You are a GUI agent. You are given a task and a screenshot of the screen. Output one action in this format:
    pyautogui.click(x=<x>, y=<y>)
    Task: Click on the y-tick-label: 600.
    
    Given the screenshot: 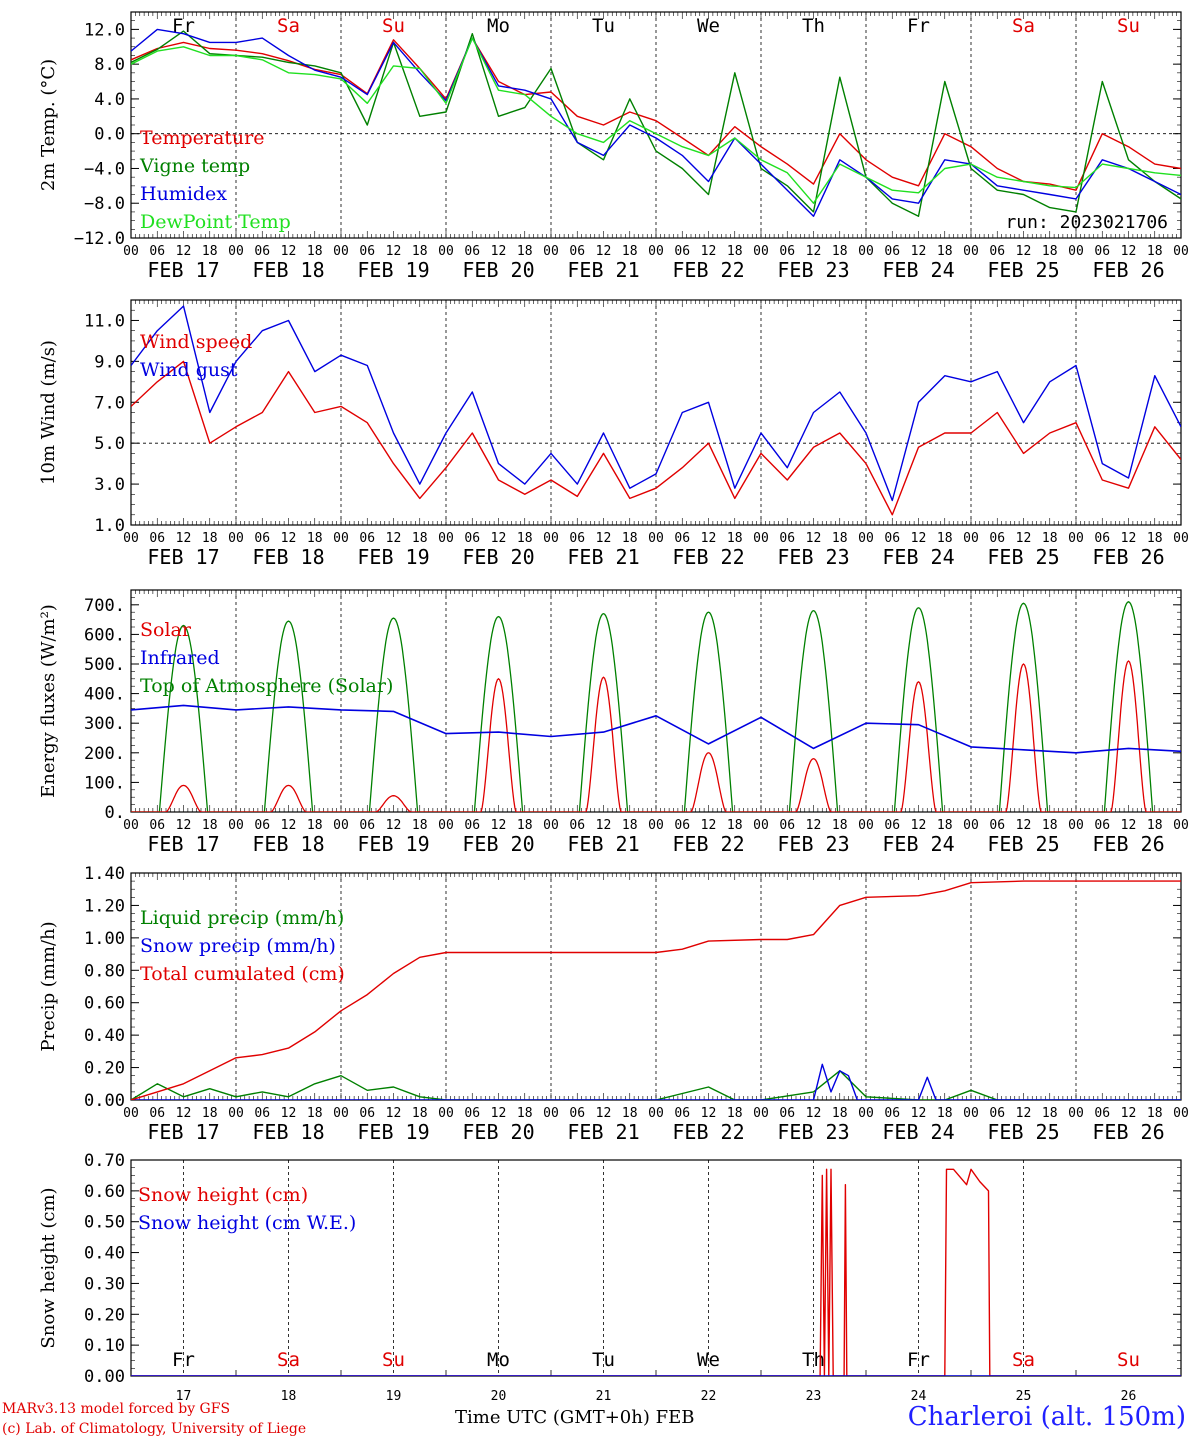 What is the action you would take?
    pyautogui.click(x=104, y=635)
    